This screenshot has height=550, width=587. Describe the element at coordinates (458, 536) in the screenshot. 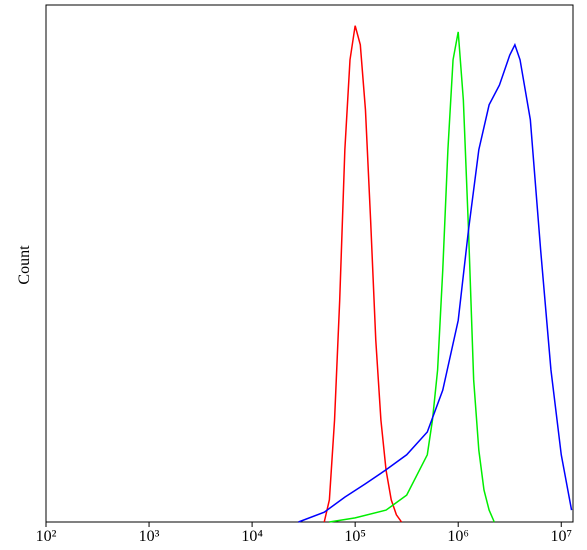

I see `x-tick-label: 10⁶` at that location.